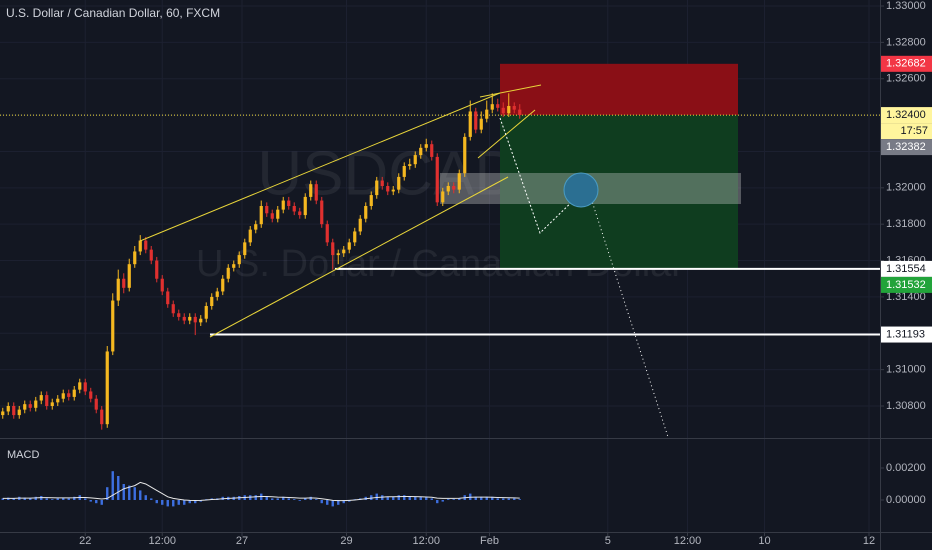  Describe the element at coordinates (906, 500) in the screenshot. I see `y-tick-label: 0.00000` at that location.